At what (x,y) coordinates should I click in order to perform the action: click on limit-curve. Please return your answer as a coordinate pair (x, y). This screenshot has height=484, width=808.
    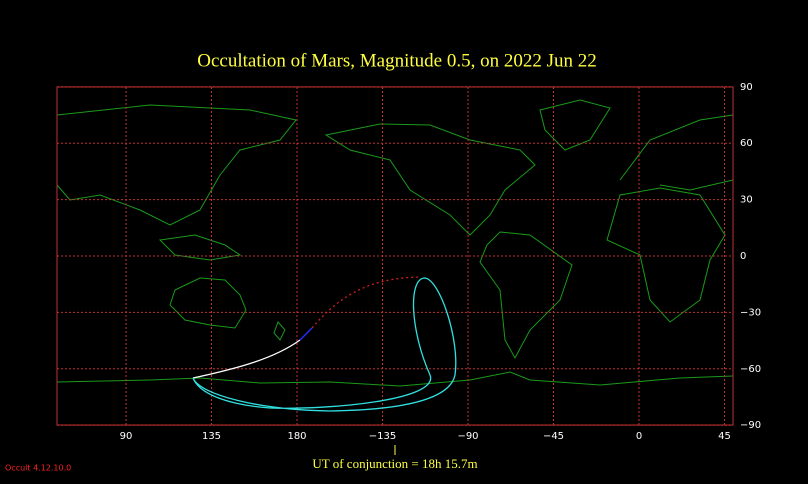
    Looking at the image, I should click on (324, 344).